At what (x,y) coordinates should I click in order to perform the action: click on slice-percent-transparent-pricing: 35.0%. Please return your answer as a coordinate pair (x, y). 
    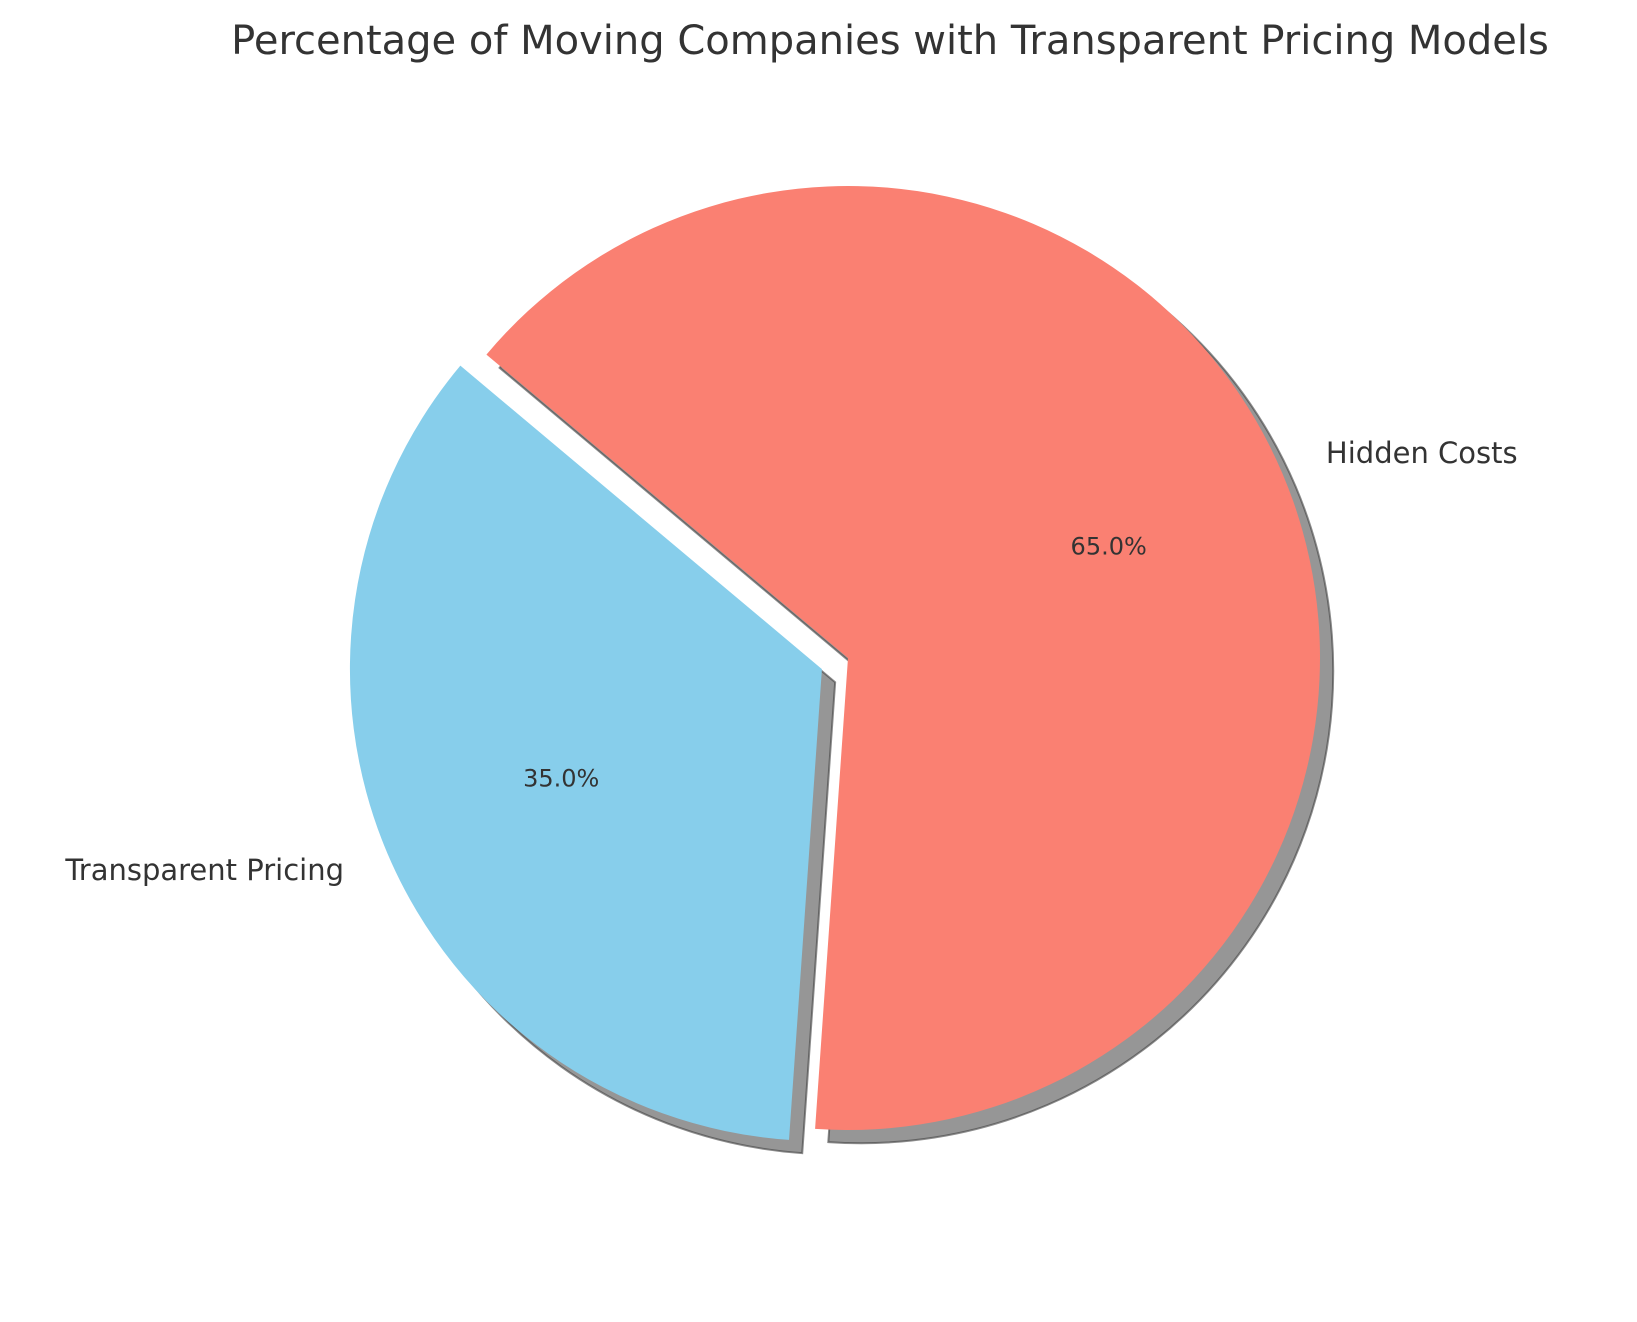
    Looking at the image, I should click on (561, 779).